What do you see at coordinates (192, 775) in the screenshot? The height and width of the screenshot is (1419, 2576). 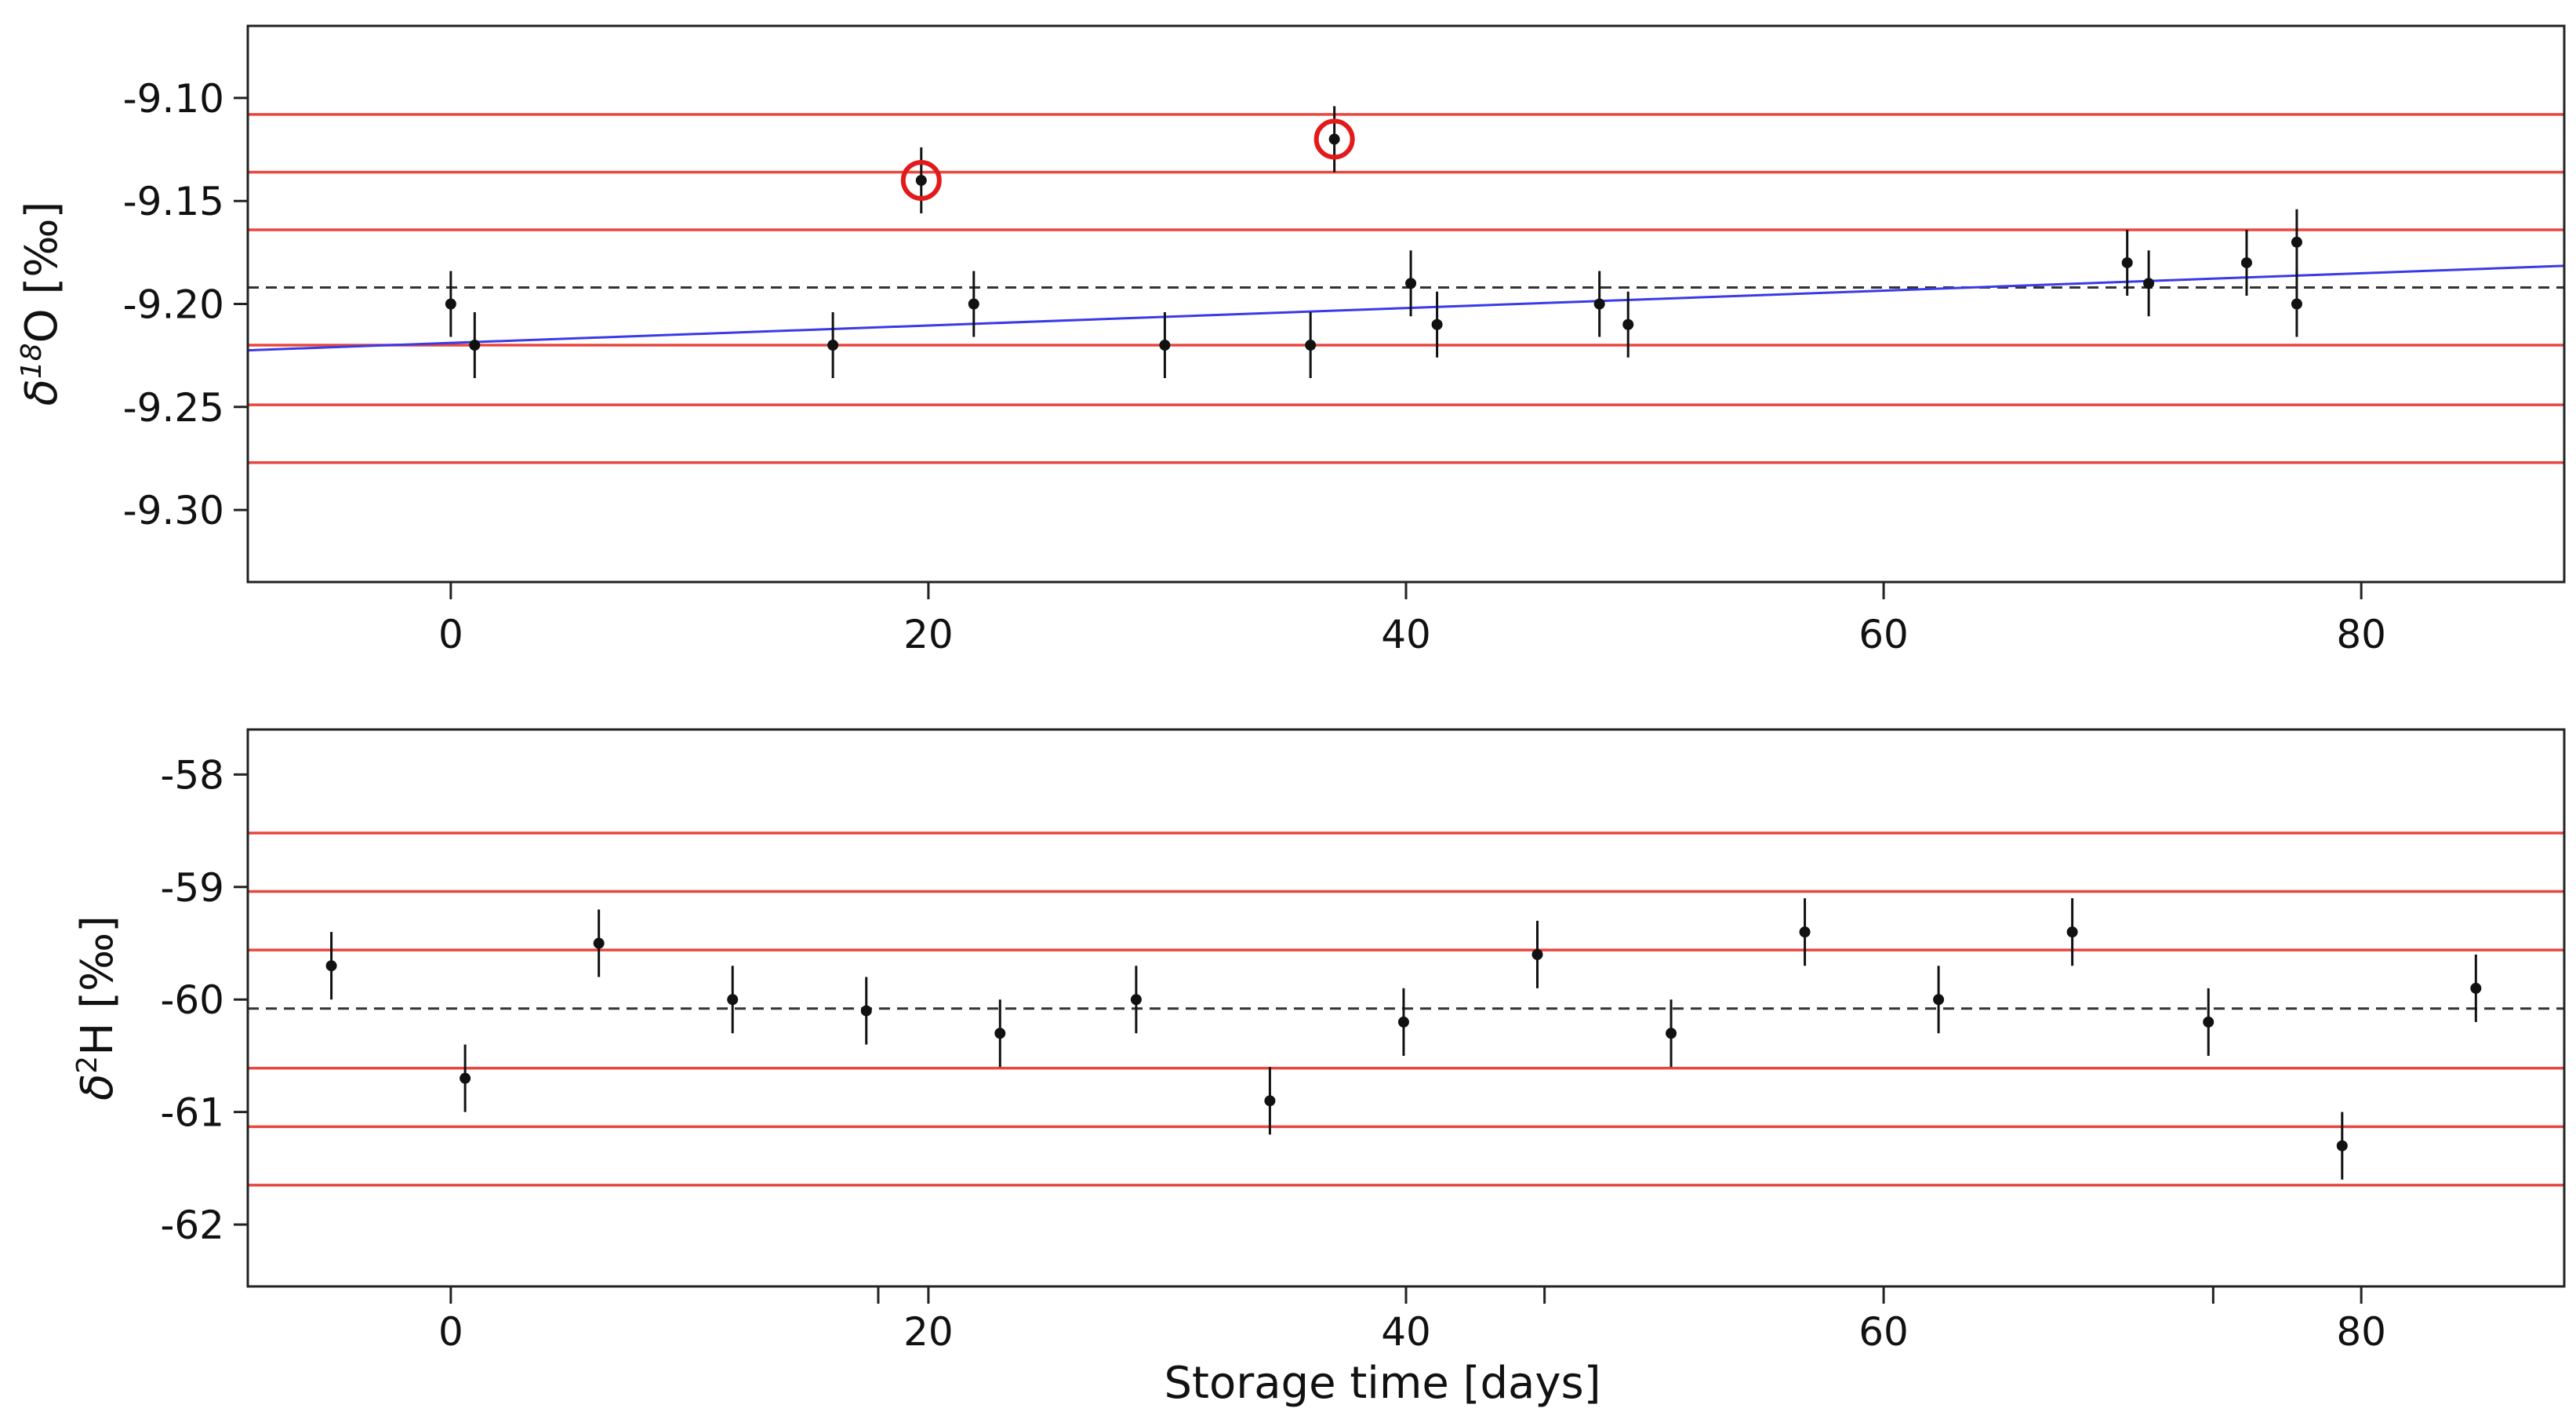 I see `y-tick-label-1: -58` at bounding box center [192, 775].